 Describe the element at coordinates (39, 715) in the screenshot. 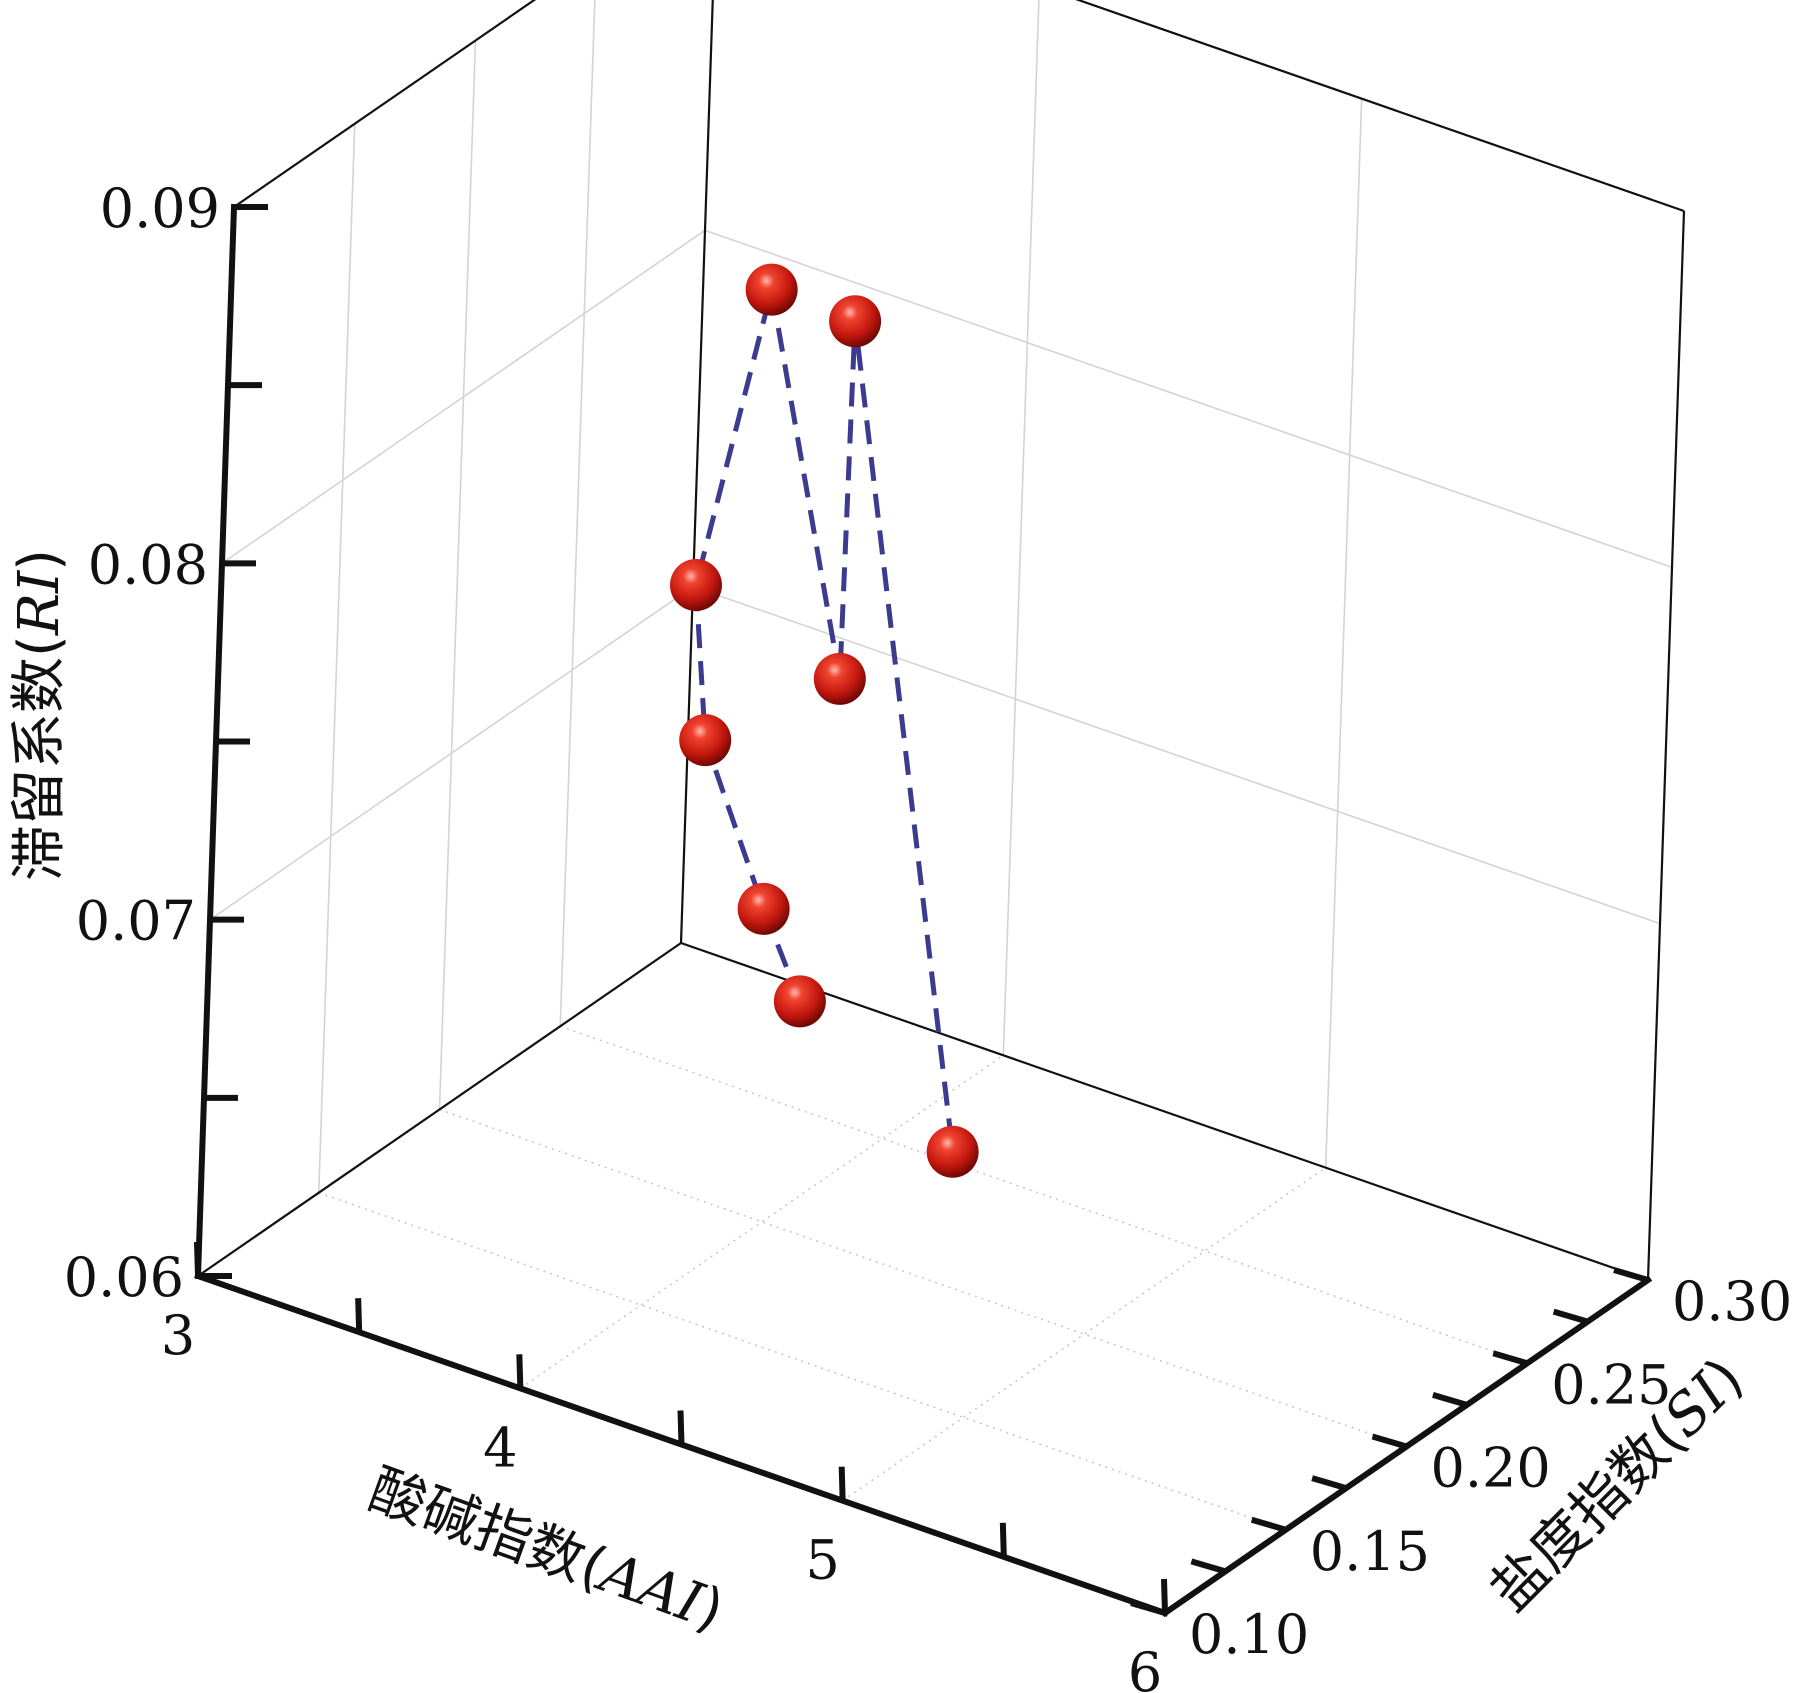

I see `z-axis-title: 滞留系数(RI)` at that location.